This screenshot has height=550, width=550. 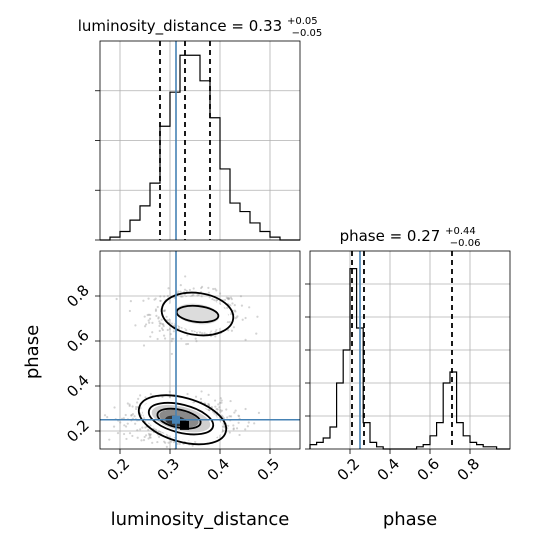 What do you see at coordinates (469, 470) in the screenshot?
I see `x-phase-tick-label: 0.8` at bounding box center [469, 470].